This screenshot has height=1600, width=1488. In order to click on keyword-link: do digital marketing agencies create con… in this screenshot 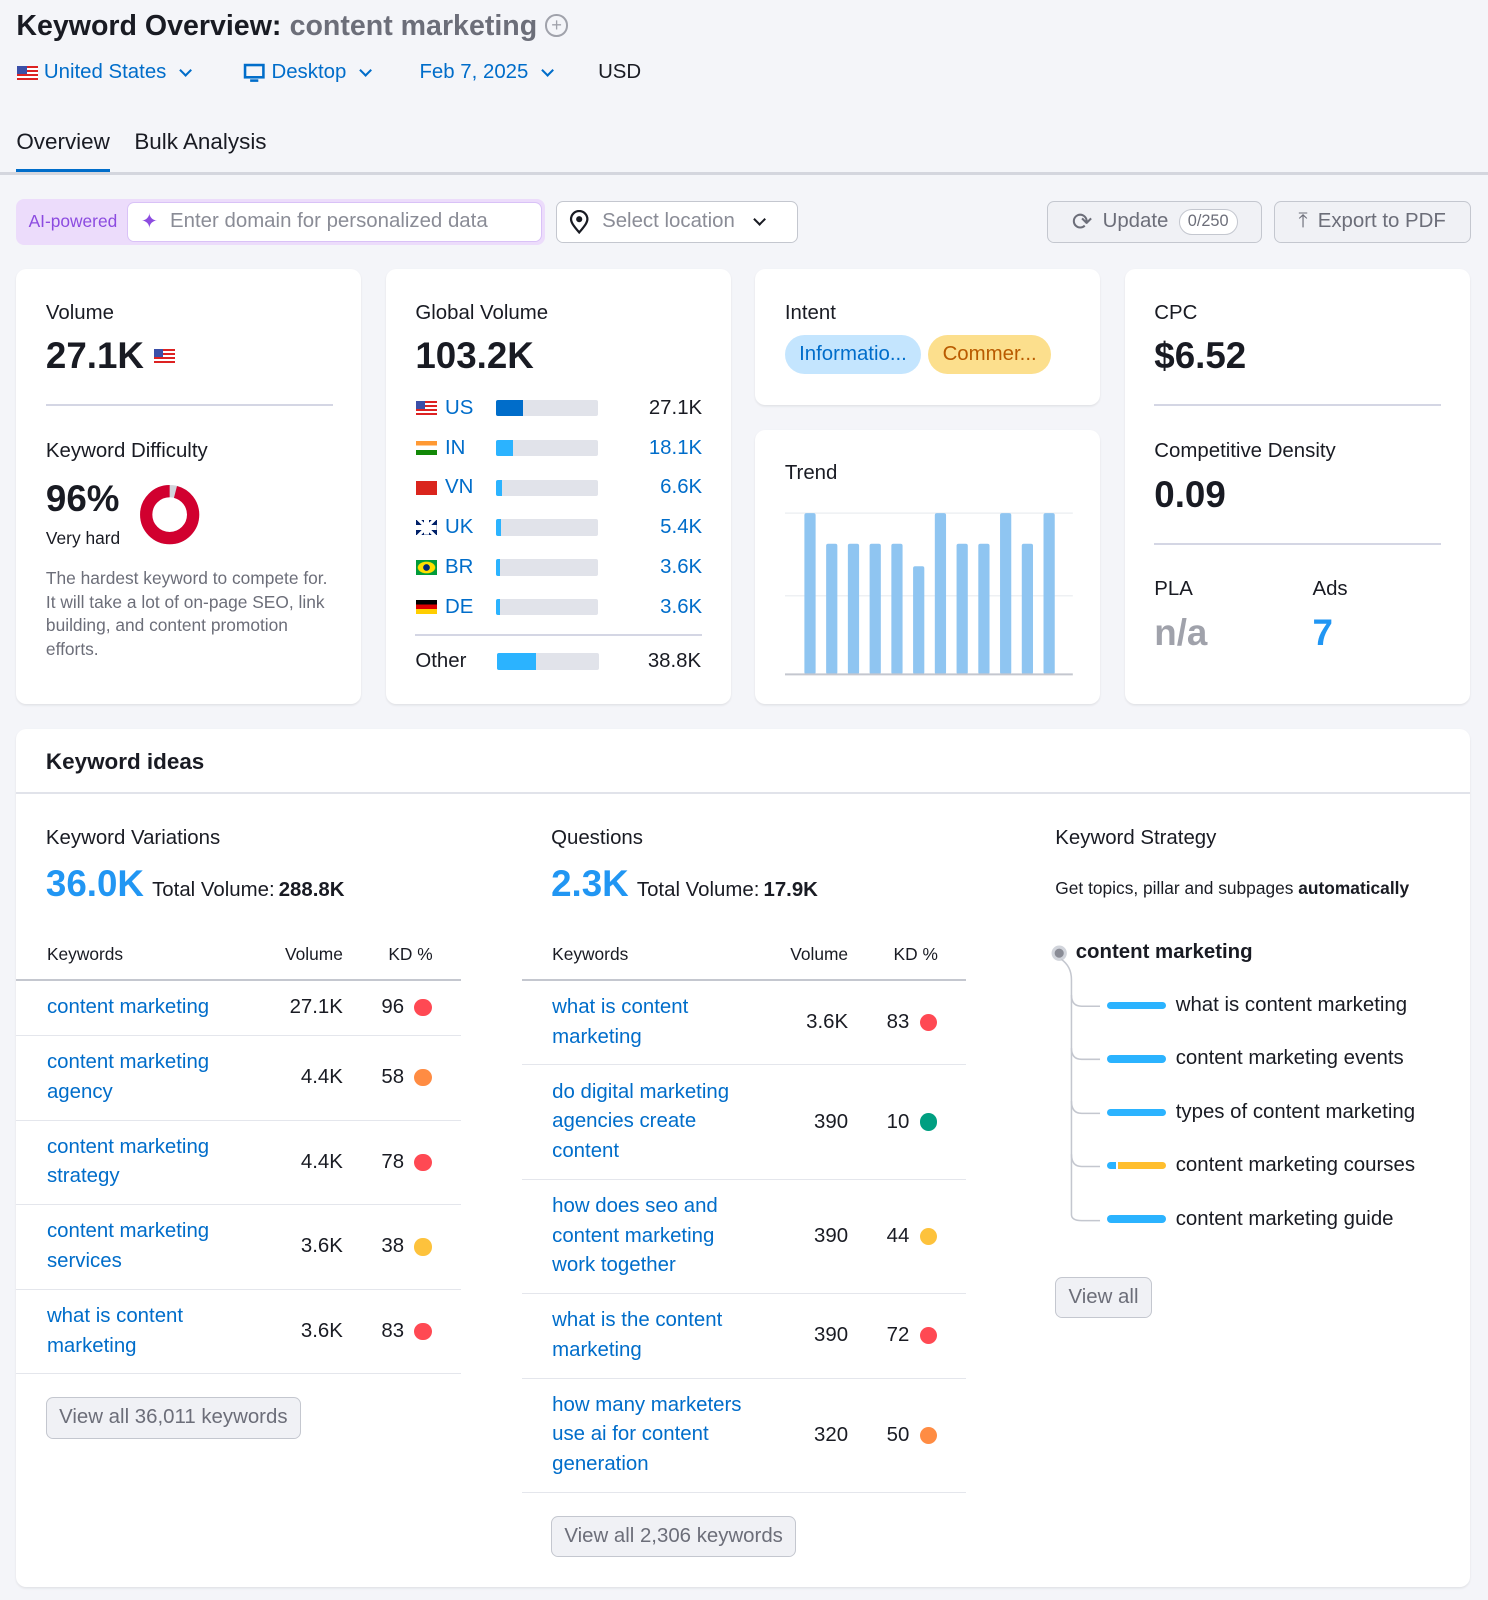, I will do `click(641, 1121)`.